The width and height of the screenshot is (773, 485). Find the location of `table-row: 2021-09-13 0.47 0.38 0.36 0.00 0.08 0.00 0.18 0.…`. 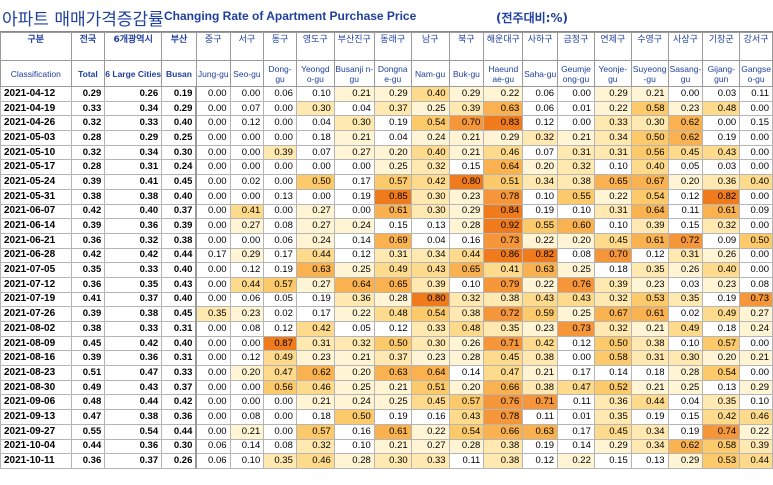

table-row: 2021-09-13 0.47 0.38 0.36 0.00 0.08 0.00 0.18 0.… is located at coordinates (386, 417).